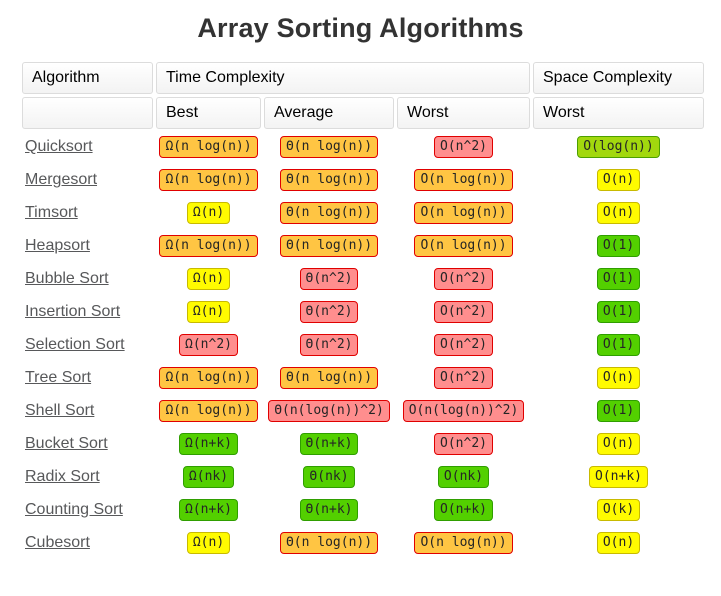 Image resolution: width=721 pixels, height=596 pixels. I want to click on complexity-cell: Θ(n^2), so click(329, 312).